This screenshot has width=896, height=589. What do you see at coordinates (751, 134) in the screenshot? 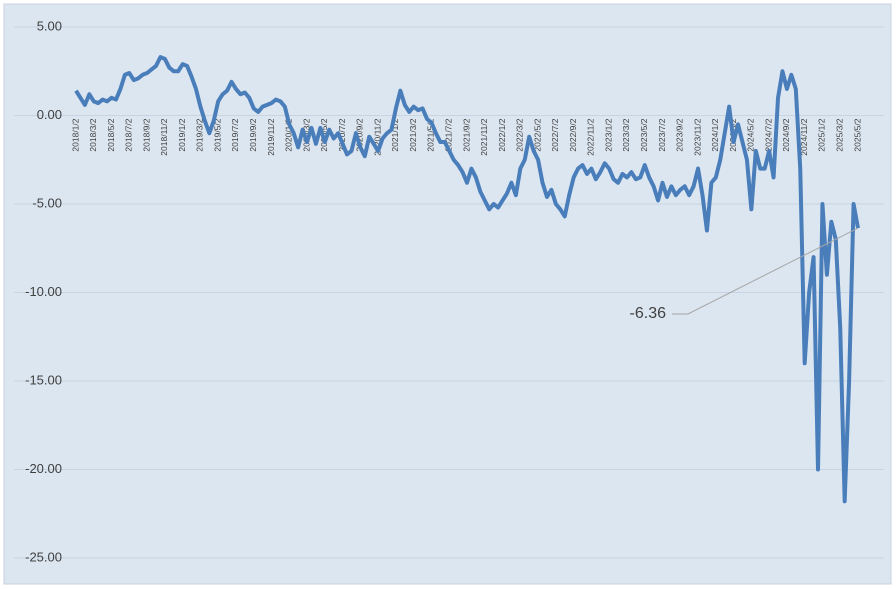
I see `x-tick-label: 2024/5/2` at bounding box center [751, 134].